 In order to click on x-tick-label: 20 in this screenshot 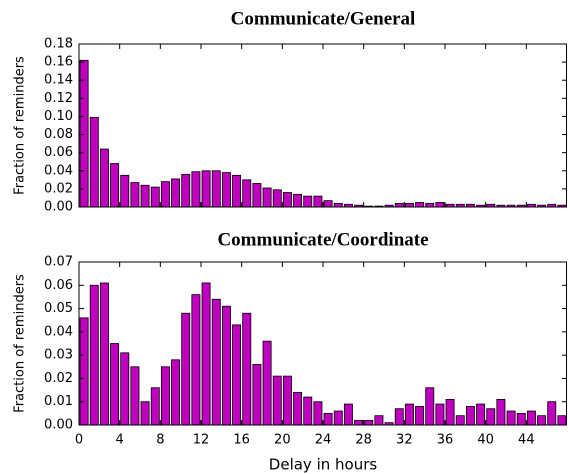, I will do `click(282, 440)`.